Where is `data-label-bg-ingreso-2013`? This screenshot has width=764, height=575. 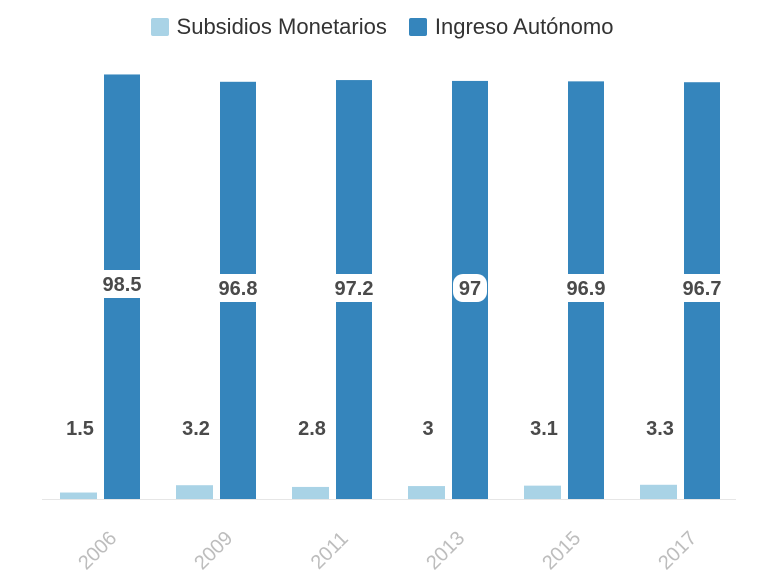 data-label-bg-ingreso-2013 is located at coordinates (470, 288).